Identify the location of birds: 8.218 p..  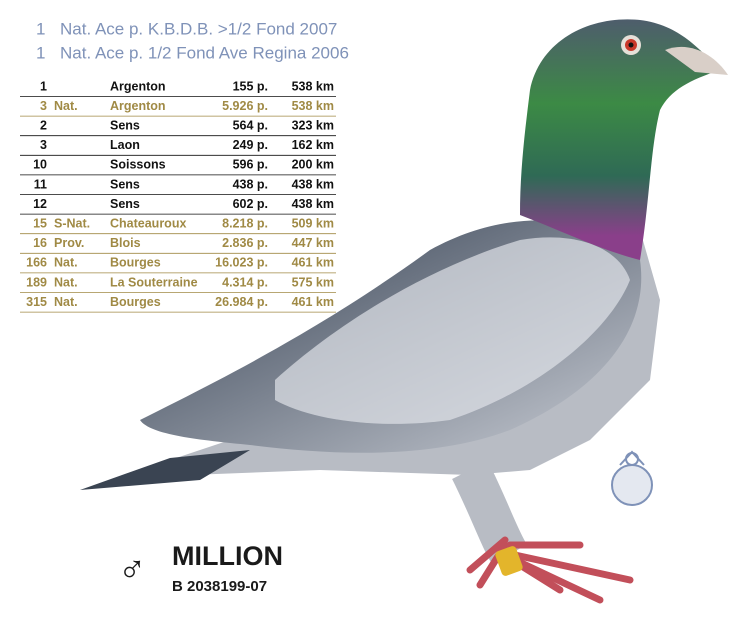
(245, 223).